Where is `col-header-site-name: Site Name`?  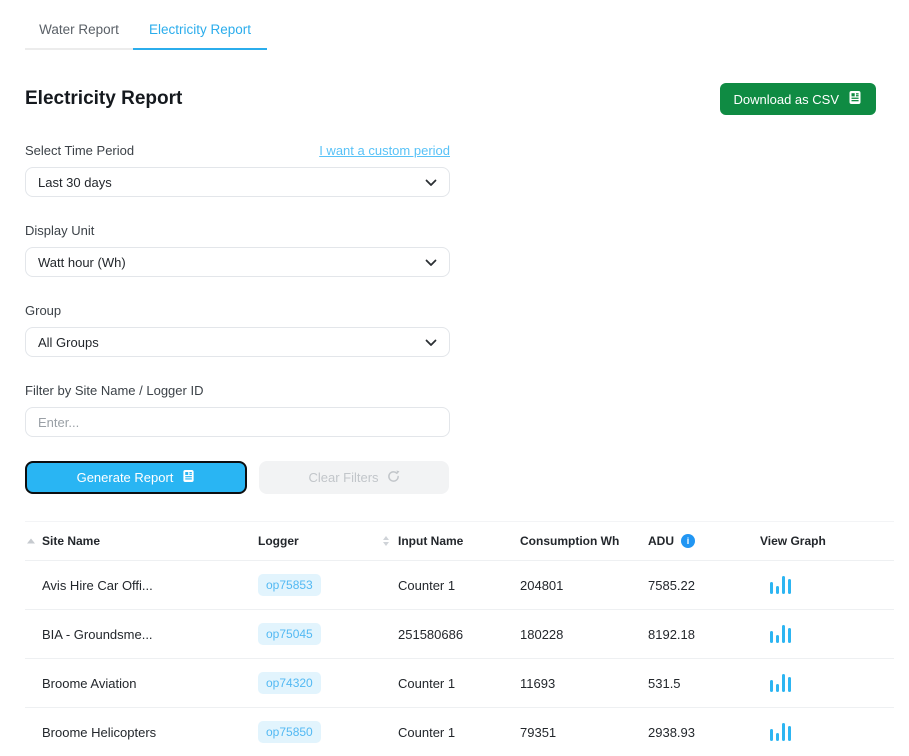
col-header-site-name: Site Name is located at coordinates (141, 541).